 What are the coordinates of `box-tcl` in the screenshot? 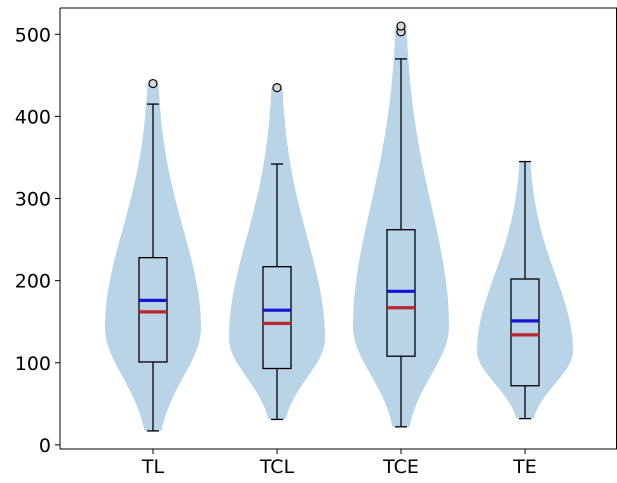 It's located at (277, 318).